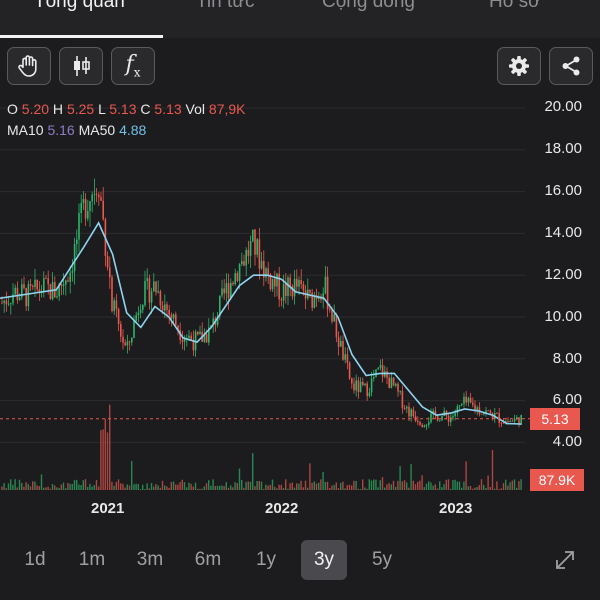 Image resolution: width=600 pixels, height=600 pixels. What do you see at coordinates (81, 66) in the screenshot?
I see `chart-type-button` at bounding box center [81, 66].